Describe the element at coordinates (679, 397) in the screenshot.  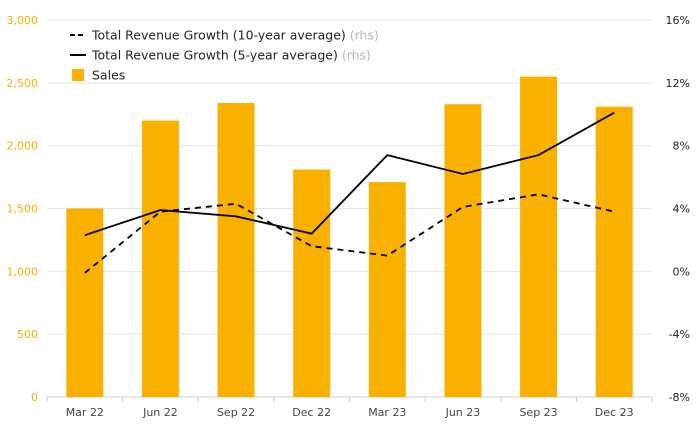
I see `right-tick-label: -8%` at that location.